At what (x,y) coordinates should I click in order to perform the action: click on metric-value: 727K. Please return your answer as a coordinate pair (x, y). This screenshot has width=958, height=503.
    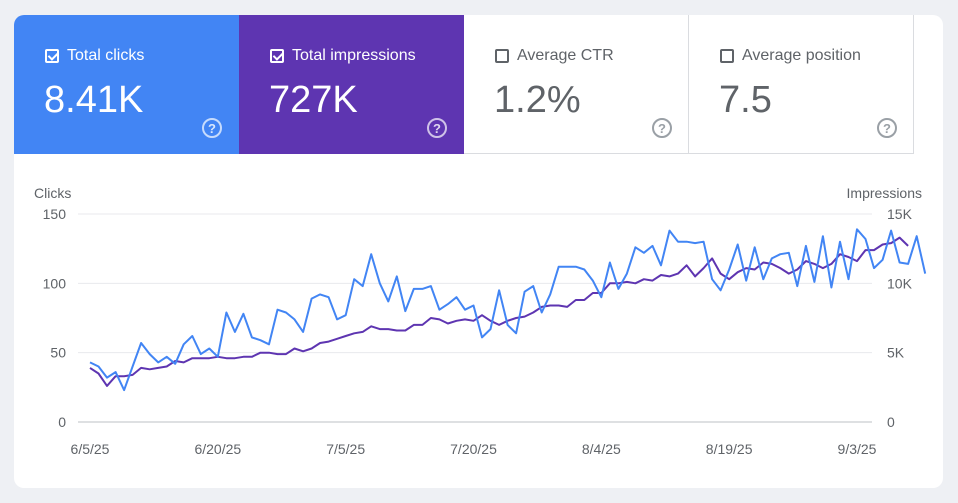
    Looking at the image, I should click on (313, 100).